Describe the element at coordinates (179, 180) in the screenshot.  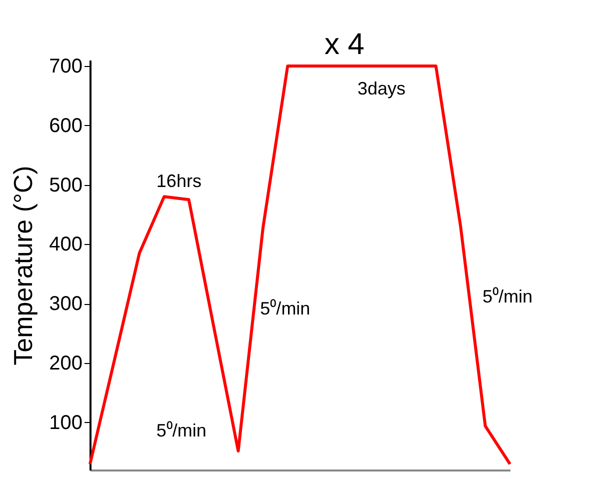
I see `annotation: 16hrs` at that location.